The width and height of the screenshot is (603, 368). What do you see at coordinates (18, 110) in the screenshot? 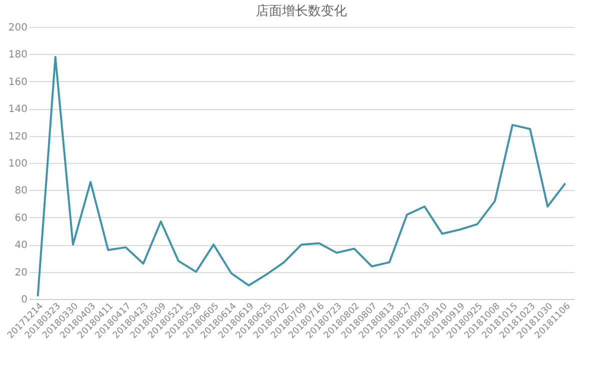
I see `y-tick-label: 140` at bounding box center [18, 110].